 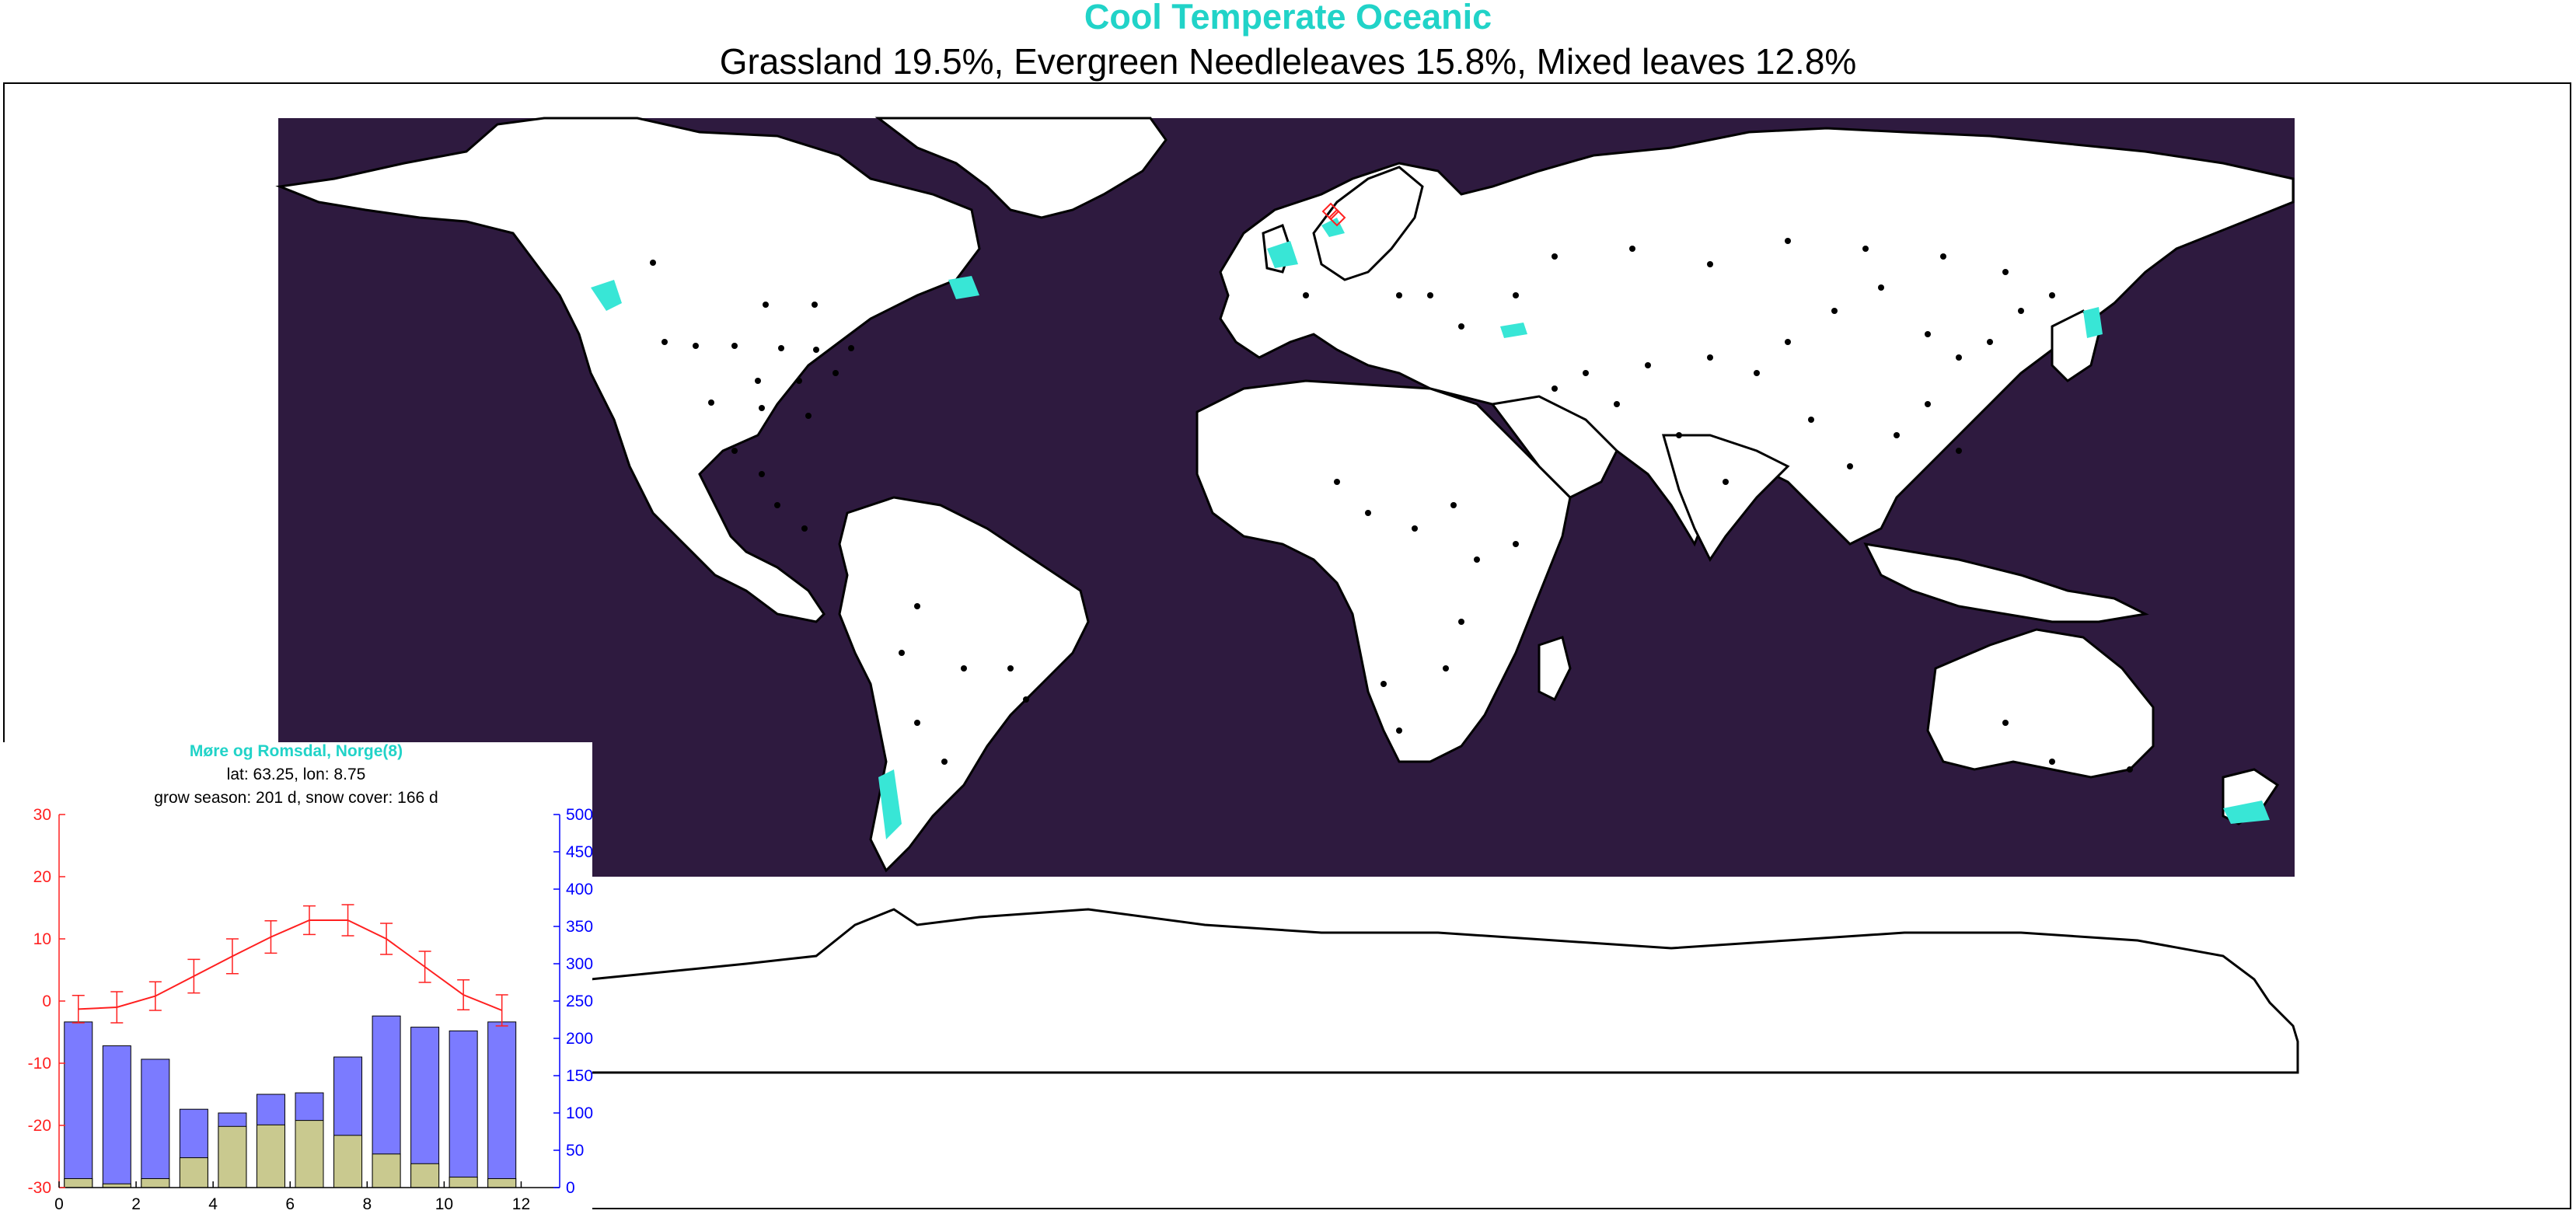 I want to click on south-america, so click(x=964, y=684).